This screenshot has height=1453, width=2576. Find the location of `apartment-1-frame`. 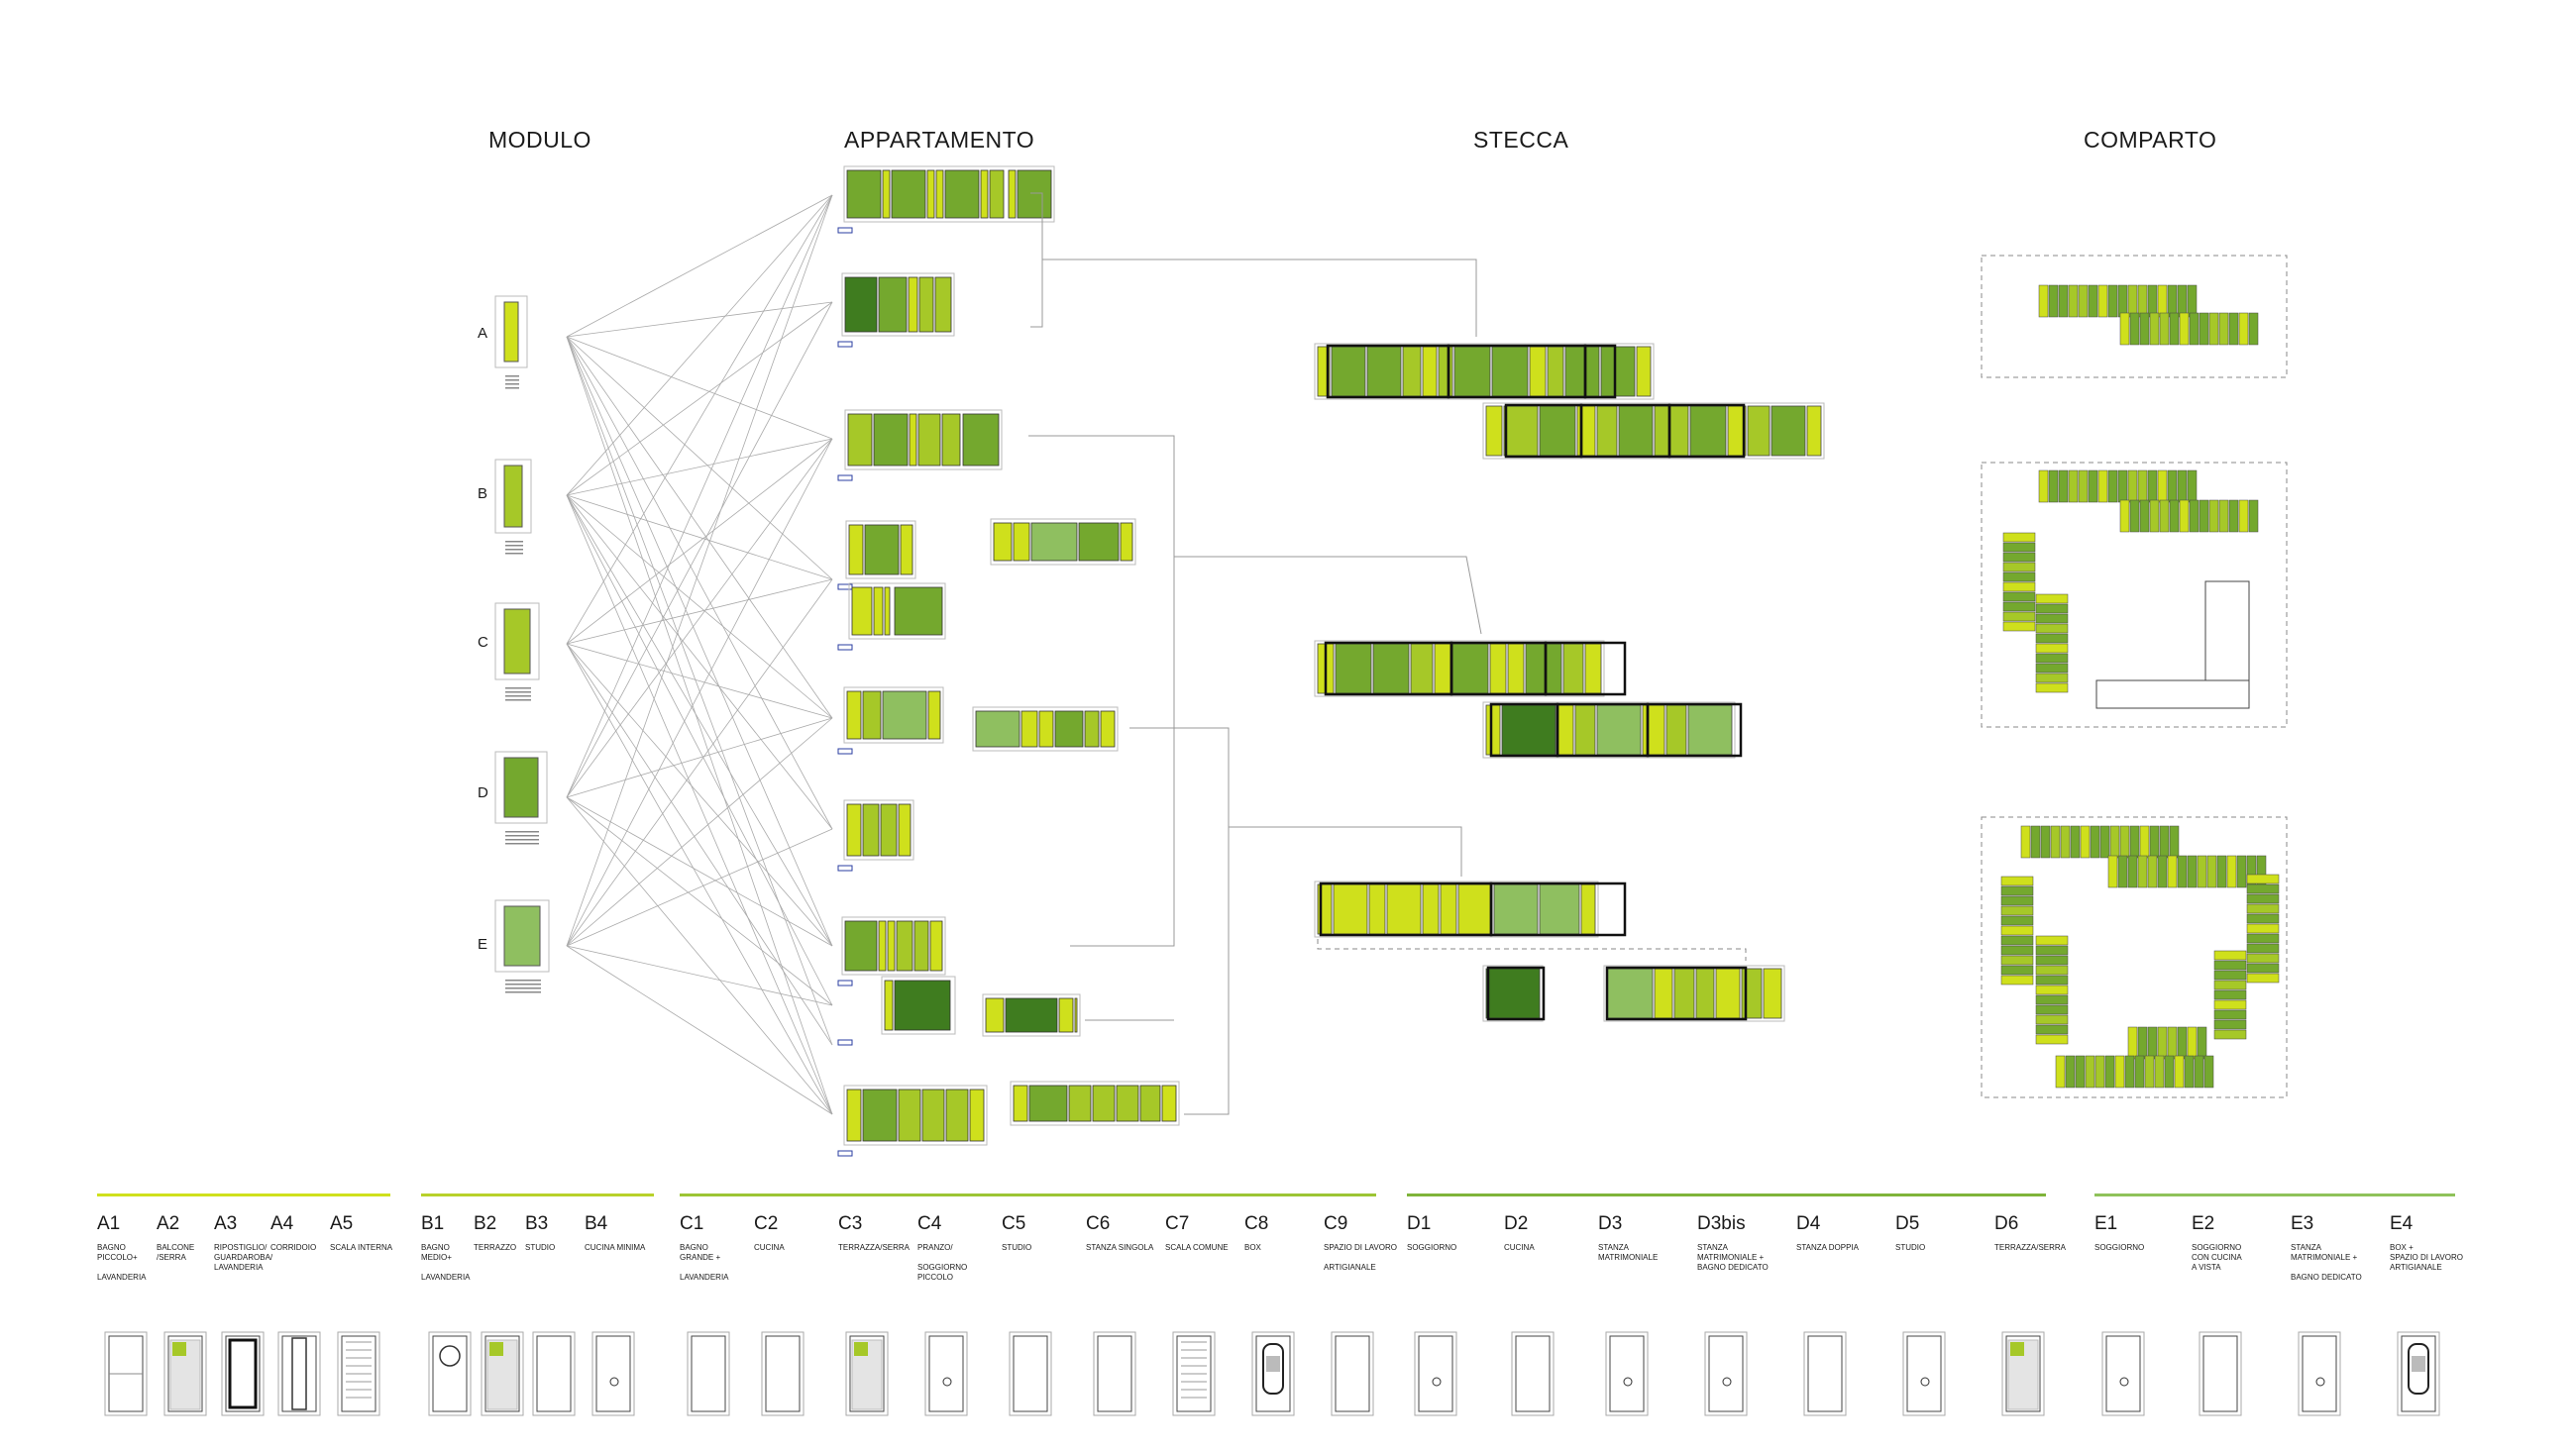

apartment-1-frame is located at coordinates (949, 194).